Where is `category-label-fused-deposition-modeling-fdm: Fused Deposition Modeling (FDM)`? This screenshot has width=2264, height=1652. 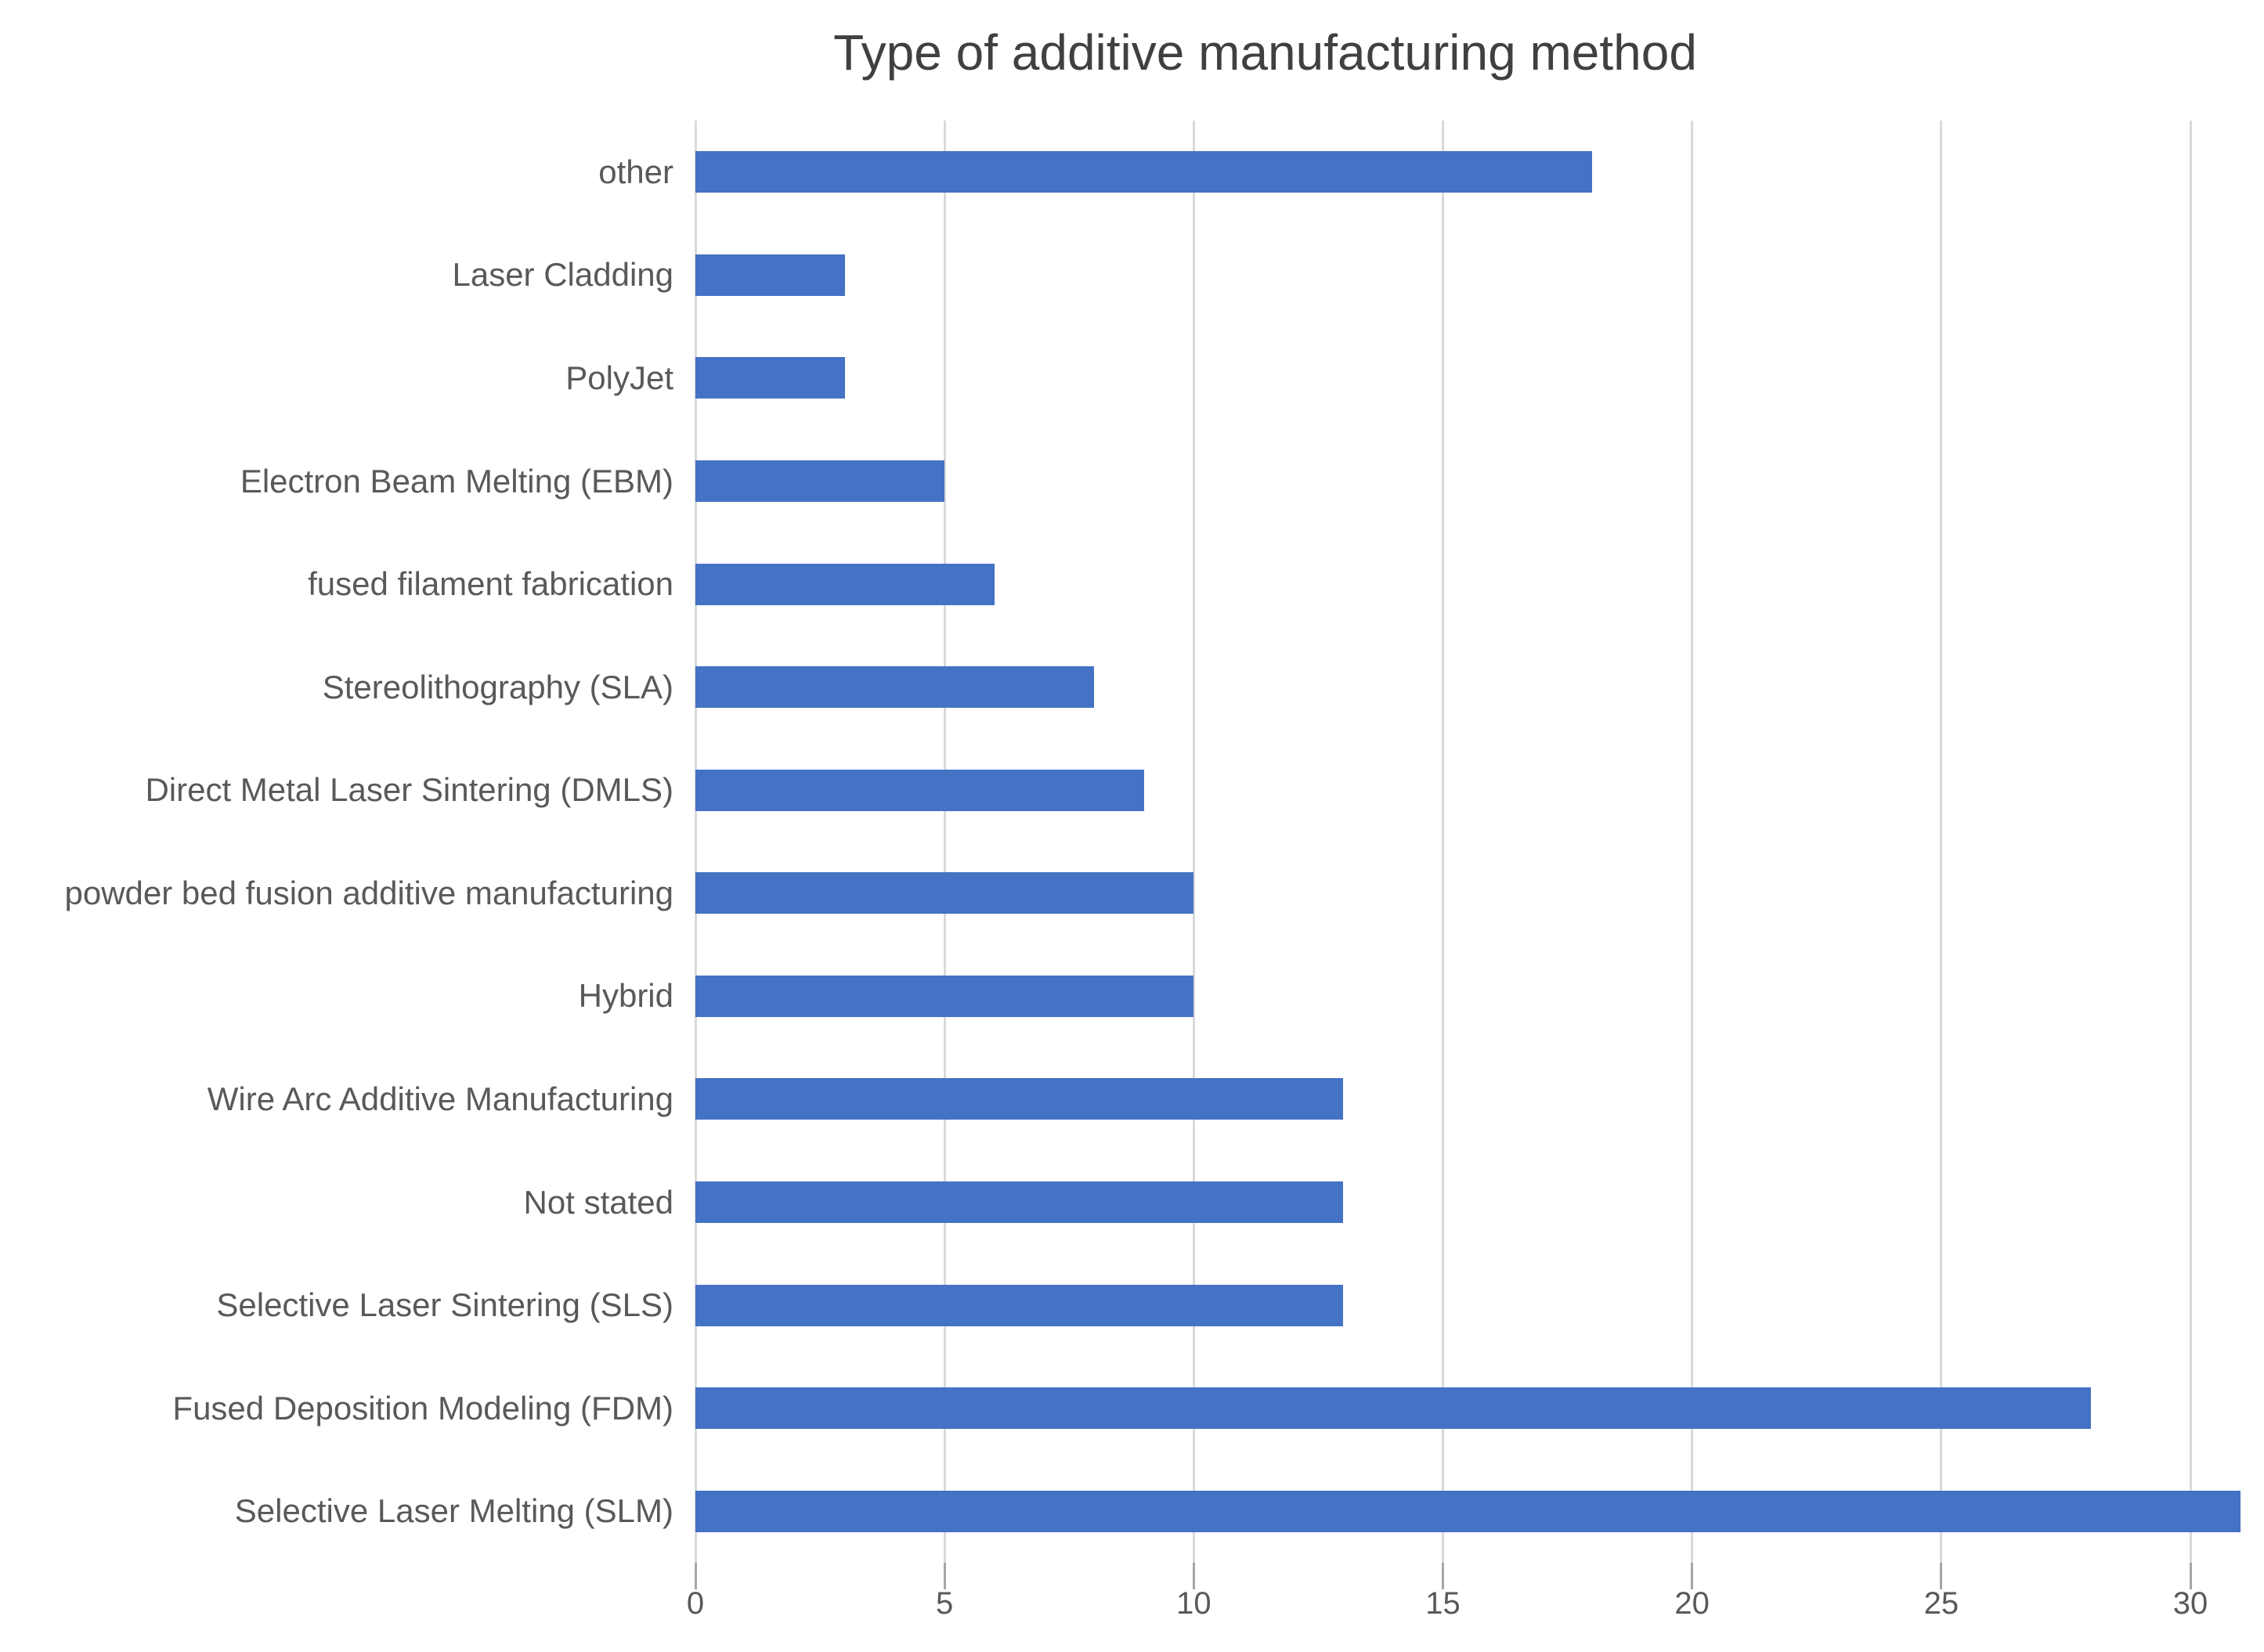
category-label-fused-deposition-modeling-fdm: Fused Deposition Modeling (FDM) is located at coordinates (422, 1408).